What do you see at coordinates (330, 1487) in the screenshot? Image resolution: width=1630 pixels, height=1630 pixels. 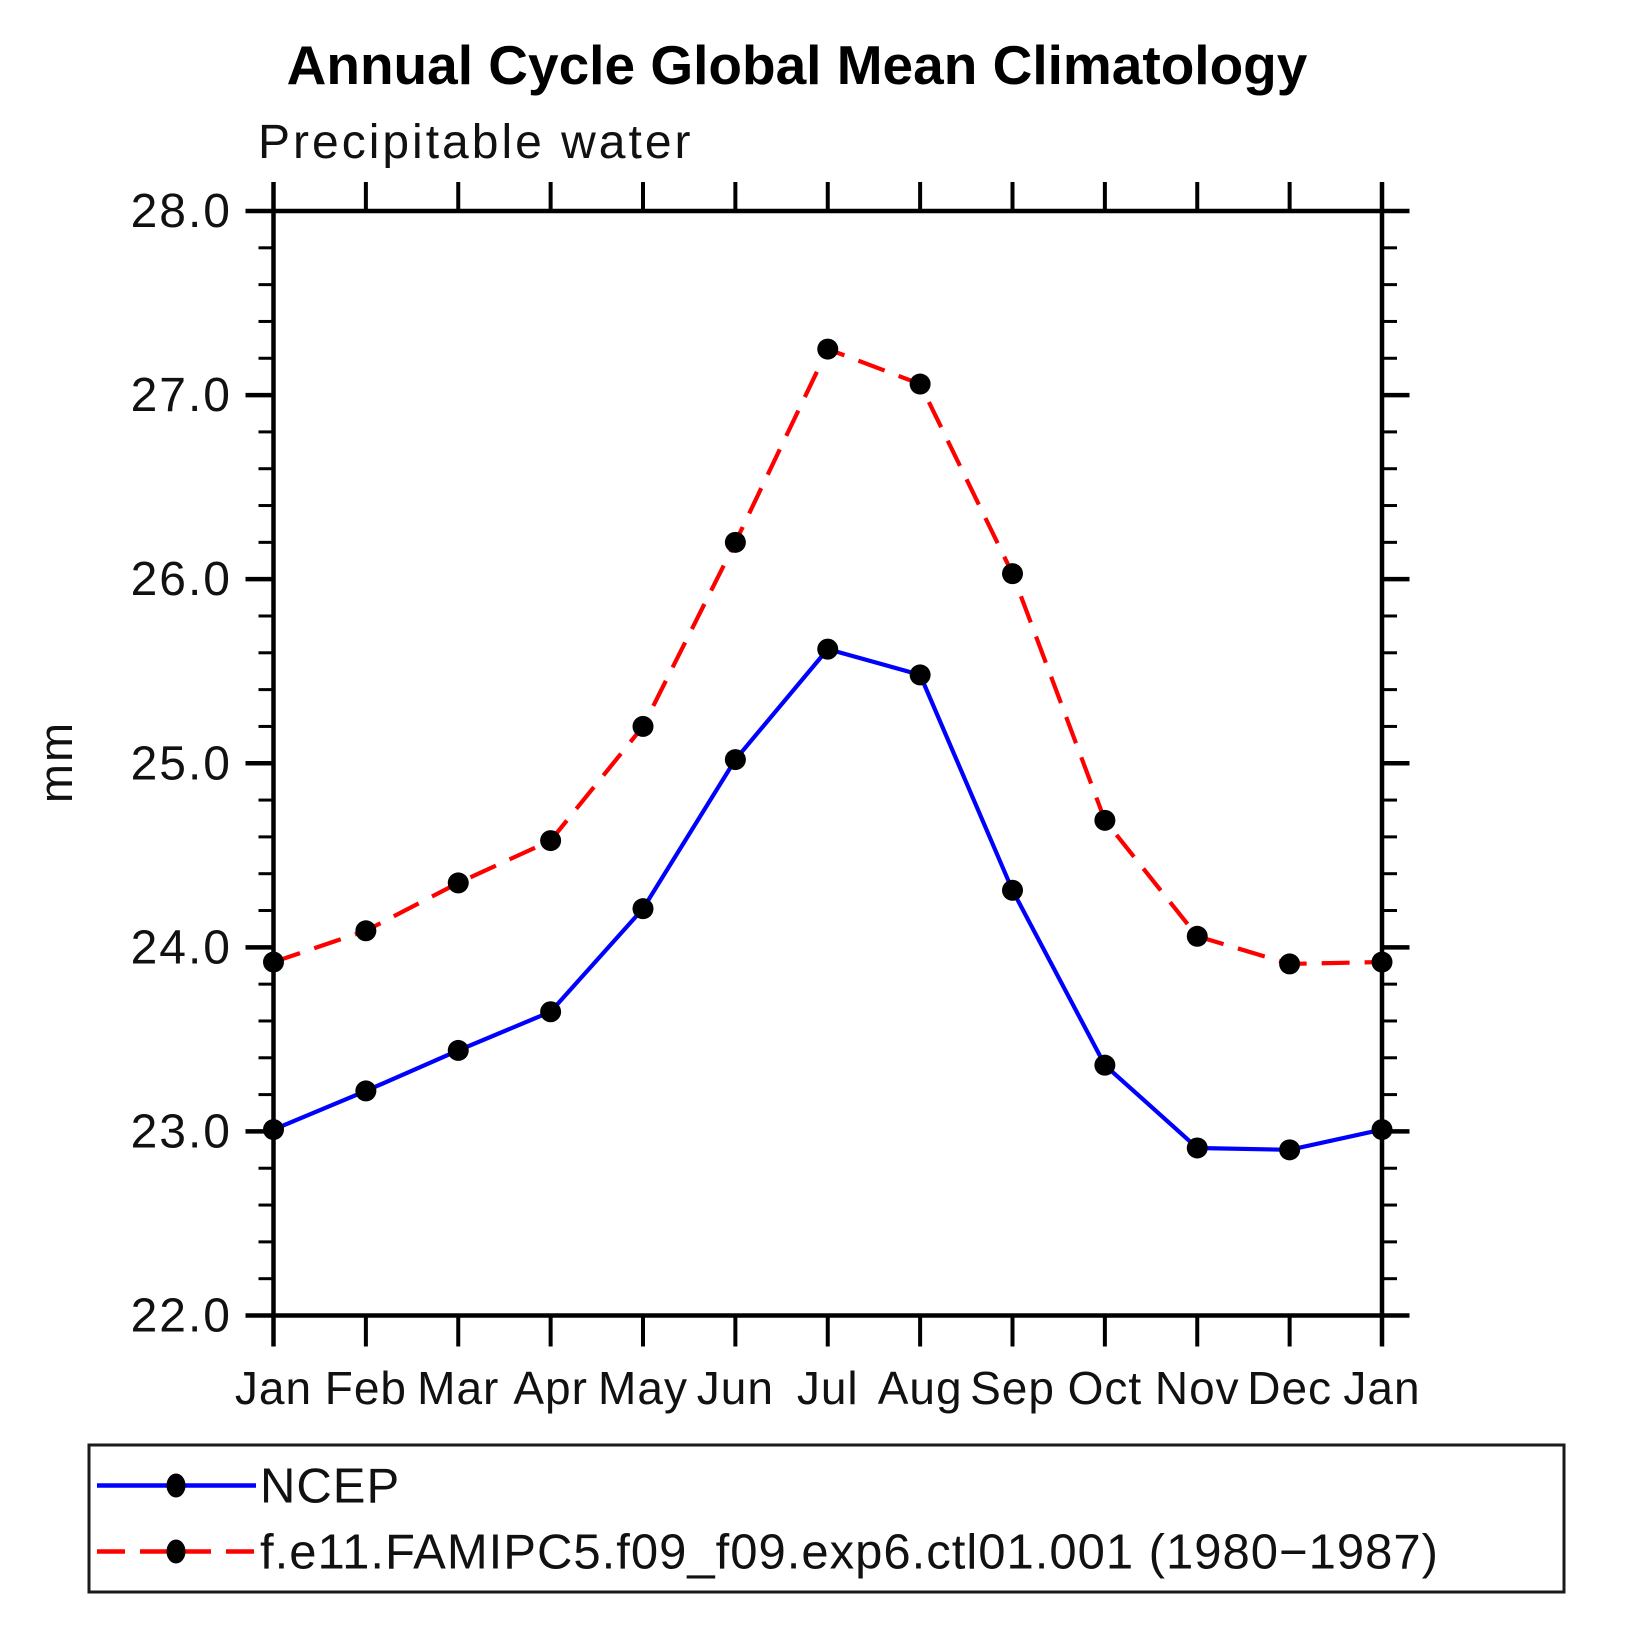 I see `legend-label: NCEP` at bounding box center [330, 1487].